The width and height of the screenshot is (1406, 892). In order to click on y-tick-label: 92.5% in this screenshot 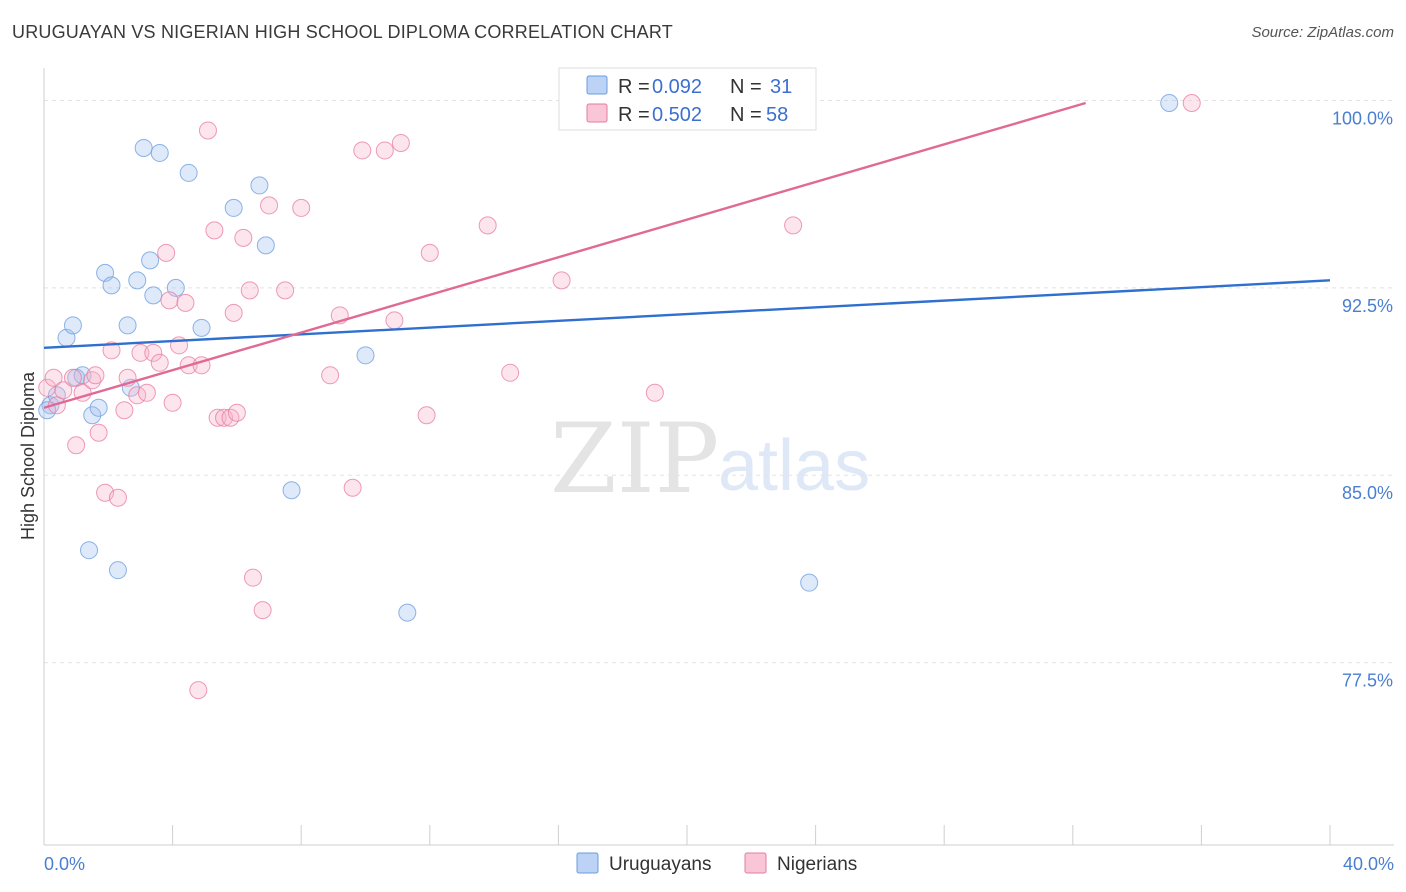, I will do `click(1367, 306)`.